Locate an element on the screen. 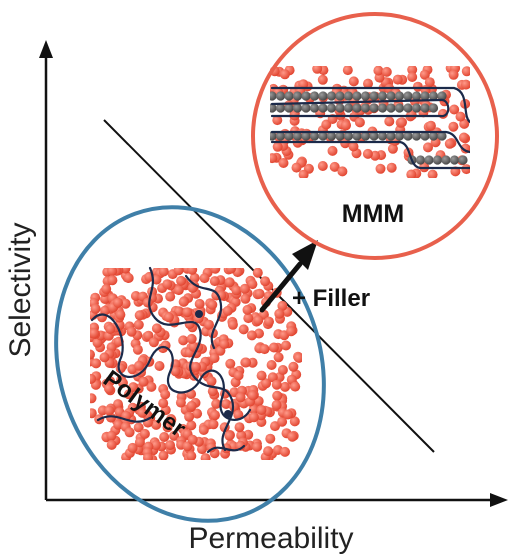 The width and height of the screenshot is (512, 558). filler-label: + Filler is located at coordinates (331, 298).